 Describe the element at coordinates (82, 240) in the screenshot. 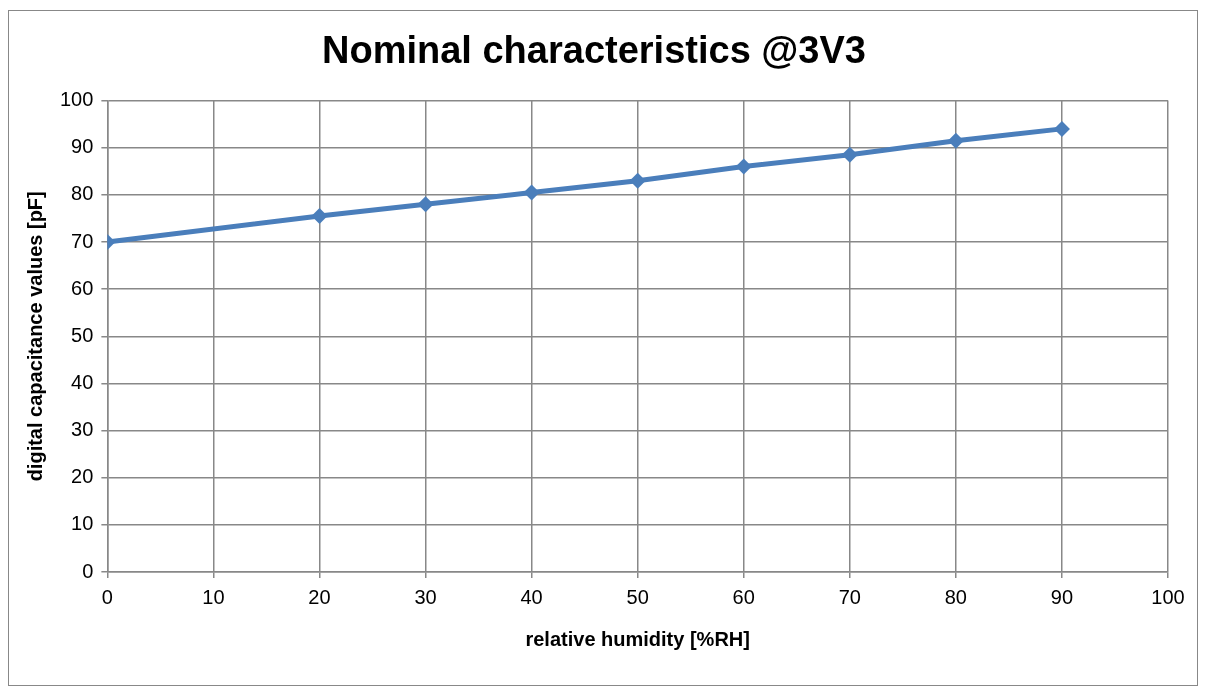

I see `y-tick-label: 70` at that location.